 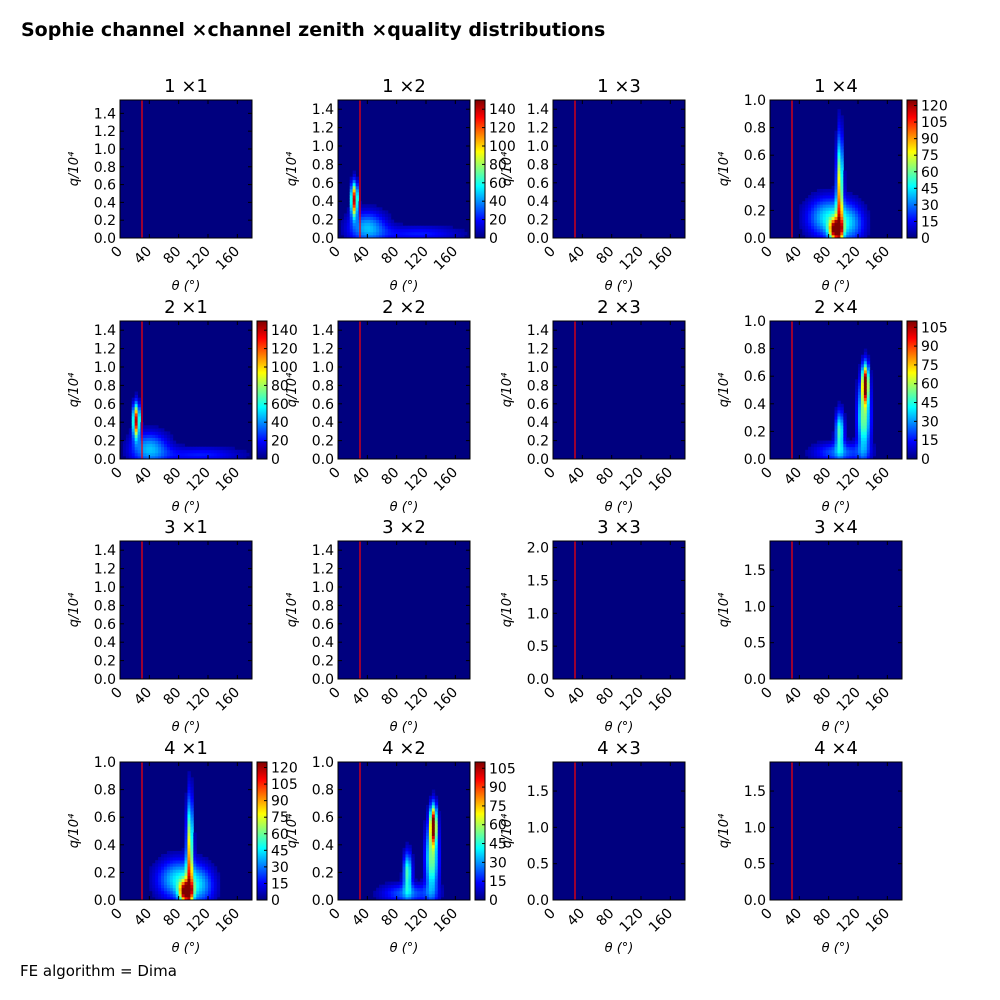 I want to click on y-tick-label: 0.4, so click(x=105, y=846).